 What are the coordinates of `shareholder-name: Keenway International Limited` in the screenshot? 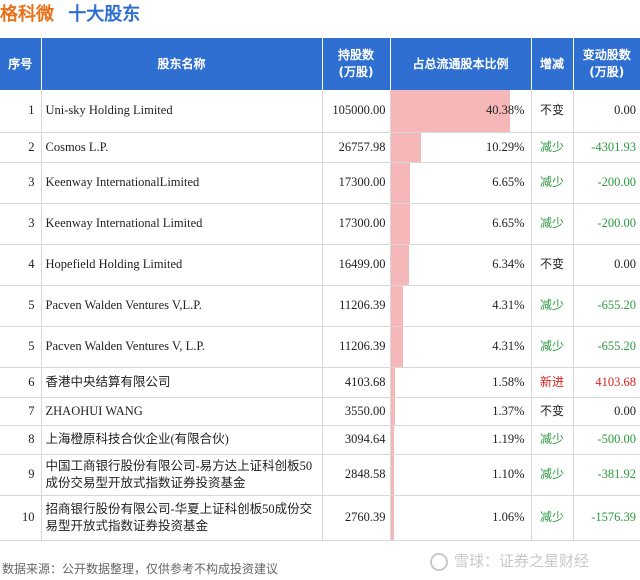 It's located at (182, 224).